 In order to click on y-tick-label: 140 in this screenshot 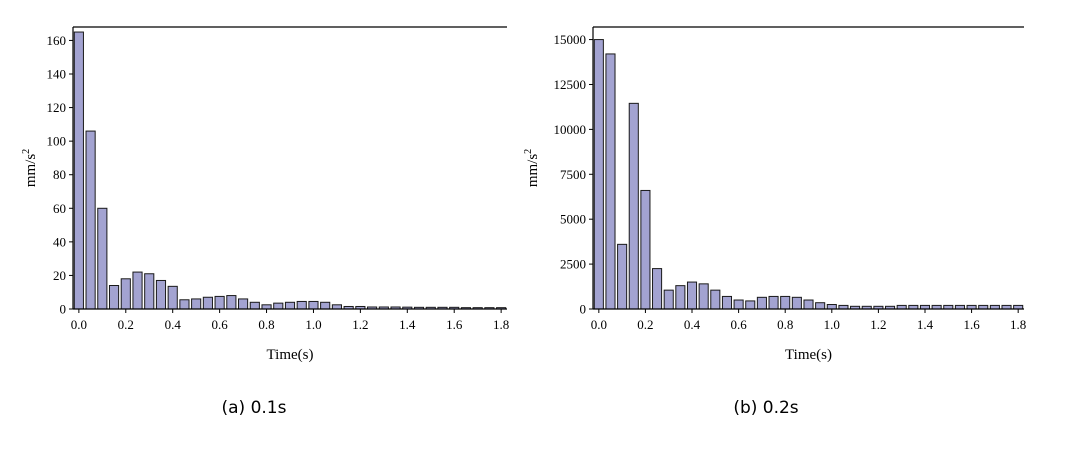, I will do `click(57, 74)`.